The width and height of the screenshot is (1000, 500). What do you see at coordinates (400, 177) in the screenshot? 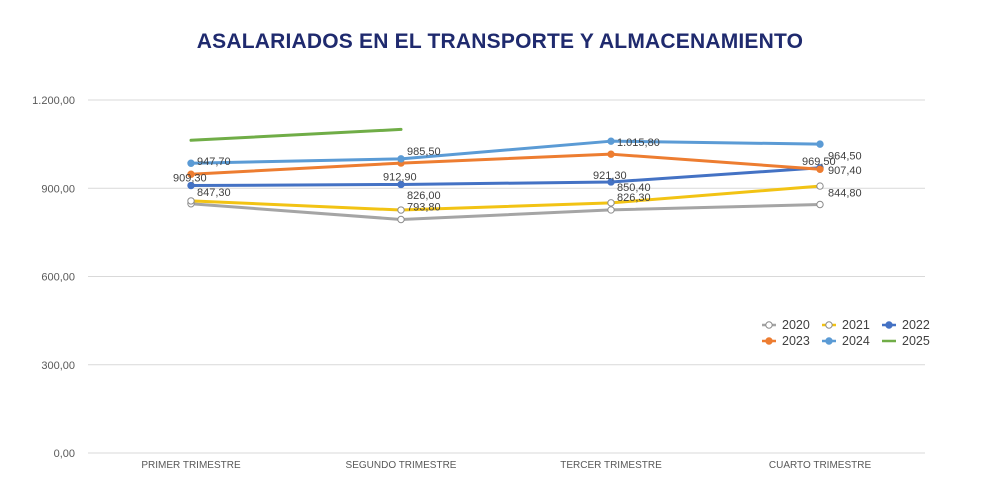
I see `data-label-2022: 912,90` at bounding box center [400, 177].